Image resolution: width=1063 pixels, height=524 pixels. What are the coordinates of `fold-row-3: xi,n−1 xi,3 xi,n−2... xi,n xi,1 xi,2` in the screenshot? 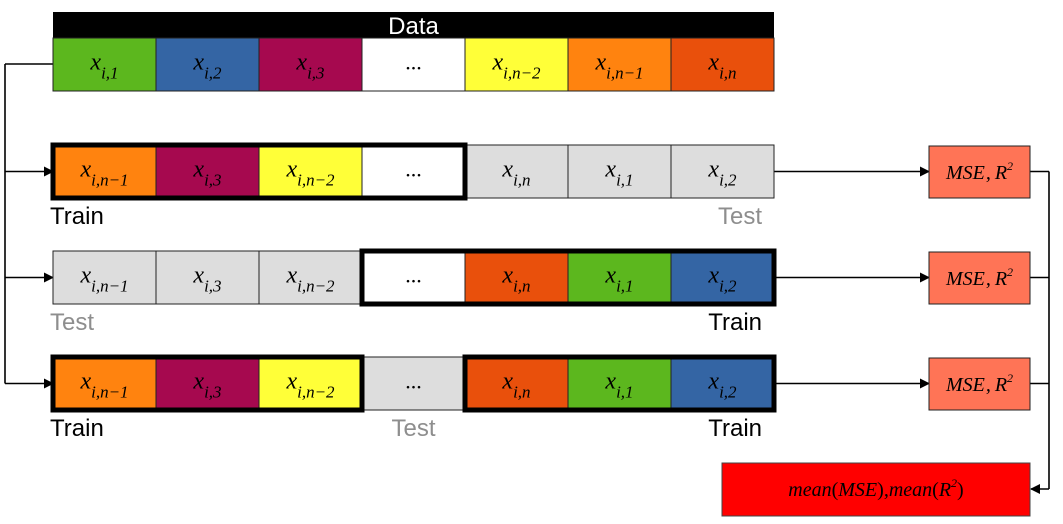 It's located at (413, 383).